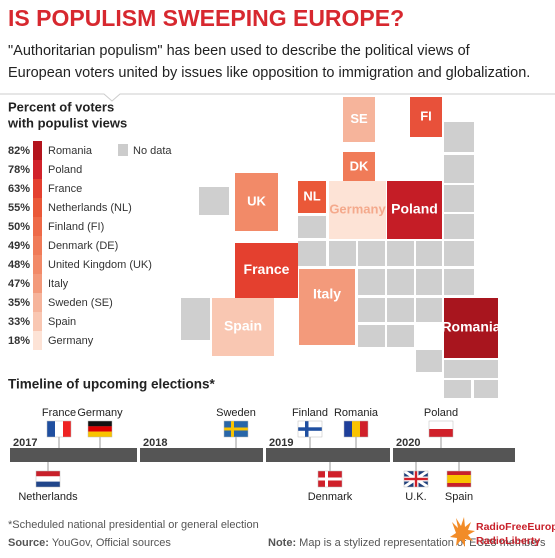 This screenshot has width=555, height=558. I want to click on title: IS POPULISM SWEEPING EUROPE?, so click(206, 18).